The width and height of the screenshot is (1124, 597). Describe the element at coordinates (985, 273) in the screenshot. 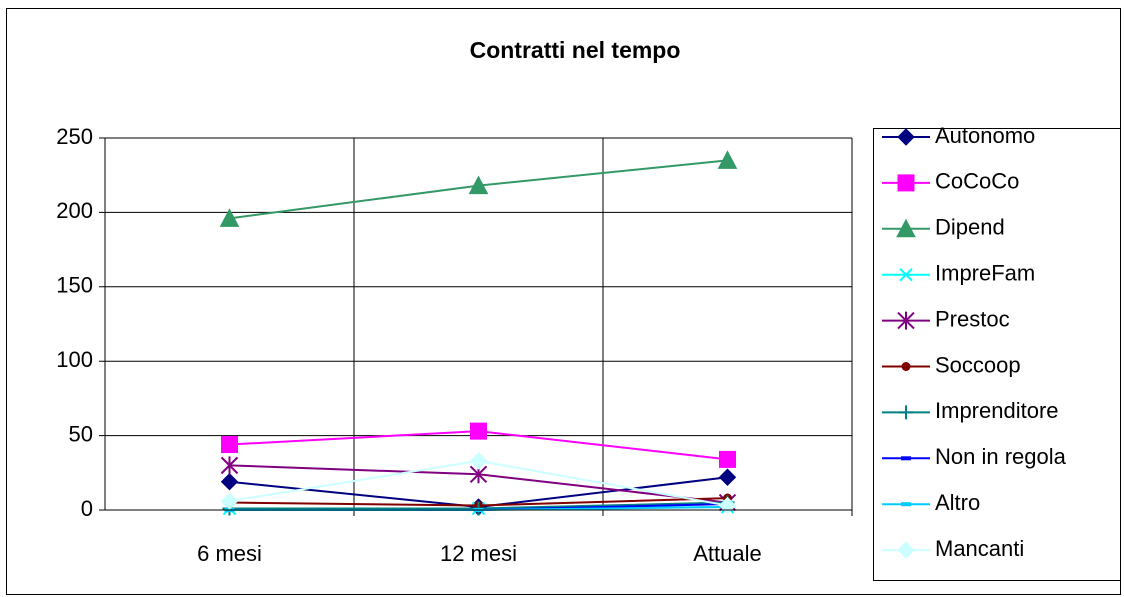

I see `legend-label: ImpreFam` at that location.